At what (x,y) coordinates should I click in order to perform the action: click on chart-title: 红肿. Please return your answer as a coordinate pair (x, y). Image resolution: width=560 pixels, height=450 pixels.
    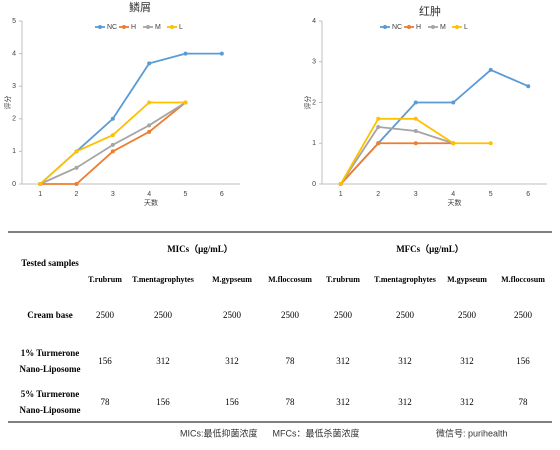
    Looking at the image, I should click on (430, 11).